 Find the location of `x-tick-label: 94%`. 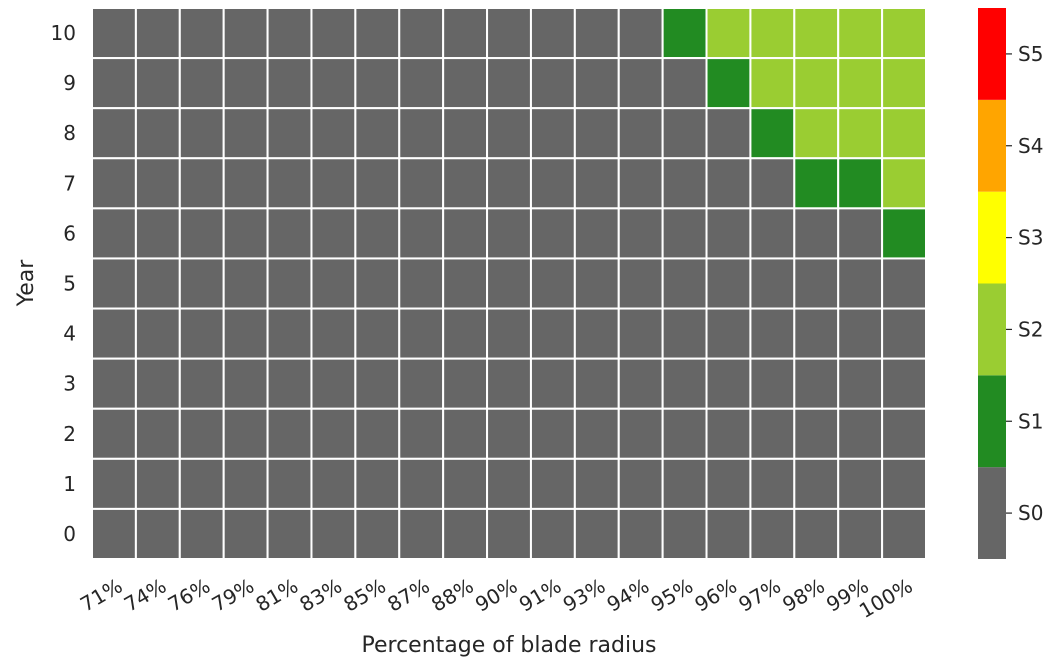

x-tick-label: 94% is located at coordinates (628, 595).